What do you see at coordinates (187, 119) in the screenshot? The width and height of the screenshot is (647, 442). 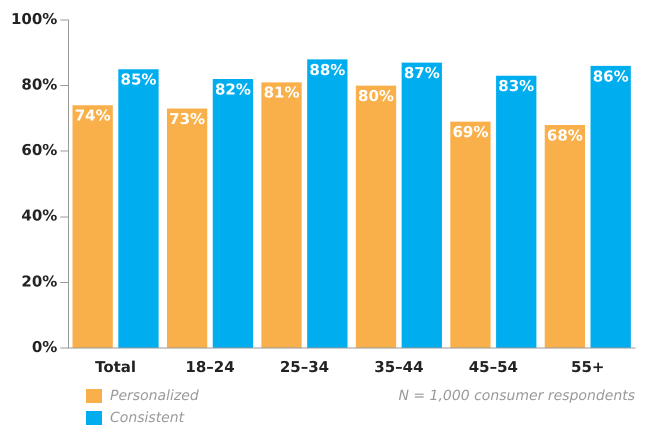 I see `data-label: 73%` at bounding box center [187, 119].